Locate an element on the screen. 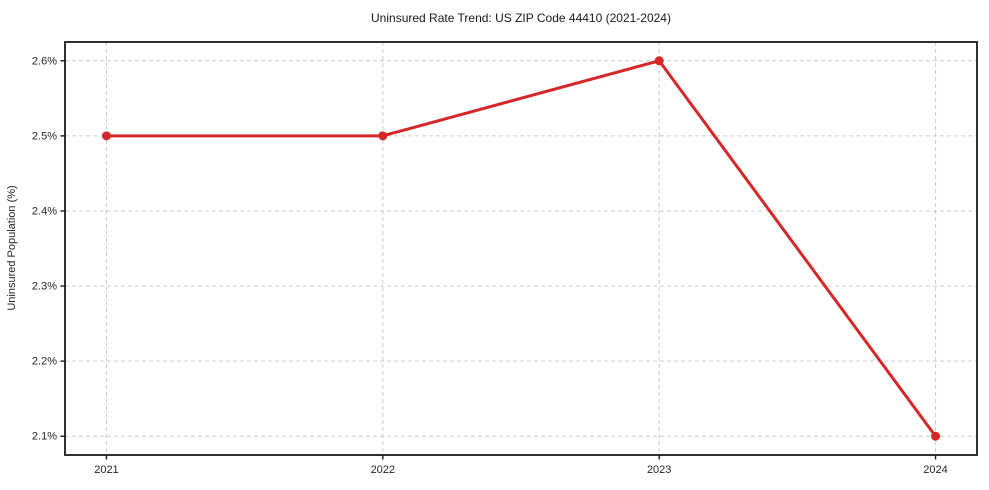  x-tick-label: 2022 is located at coordinates (383, 470).